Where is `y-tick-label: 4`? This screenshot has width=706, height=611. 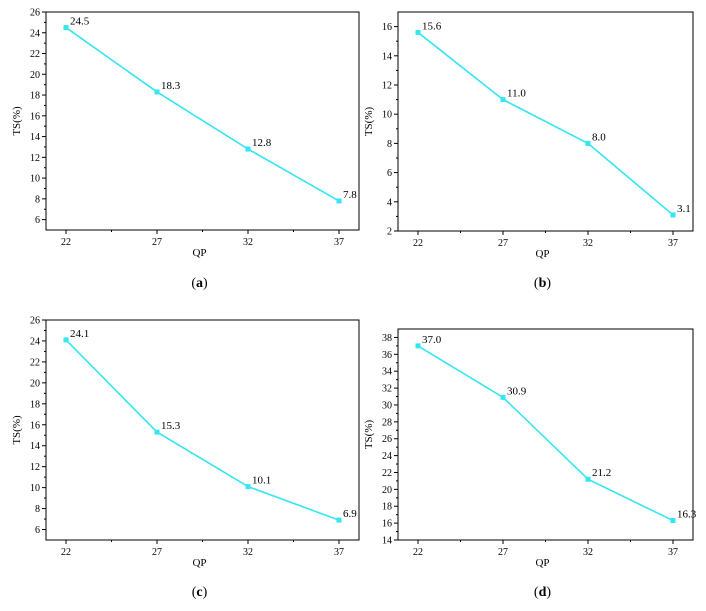
y-tick-label: 4 is located at coordinates (389, 202).